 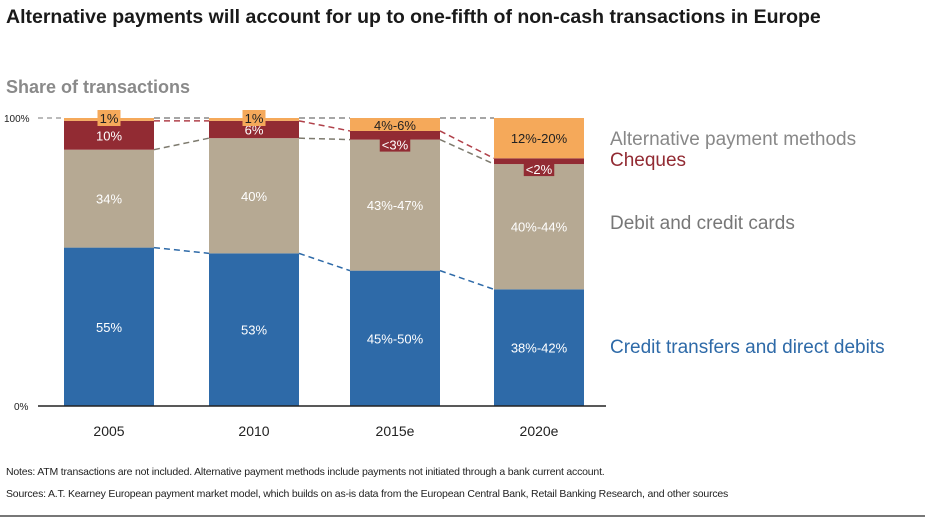 I want to click on data-label: 12%-20%, so click(x=539, y=138).